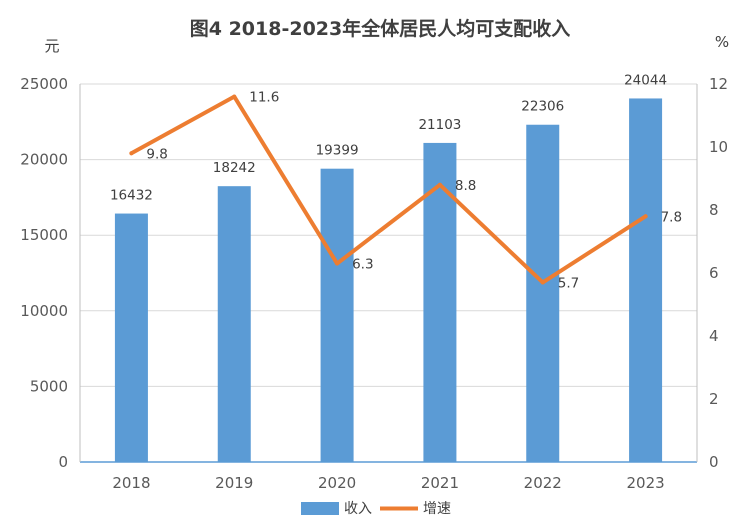 Image resolution: width=756 pixels, height=531 pixels. I want to click on y-right-tick-label: 0, so click(714, 462).